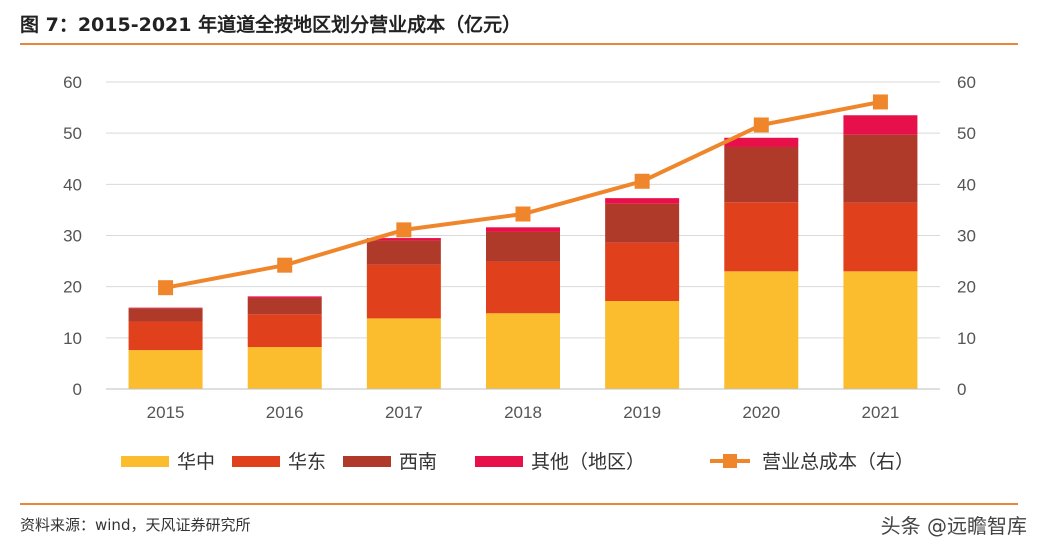  Describe the element at coordinates (72, 287) in the screenshot. I see `y-tick-label: 20` at that location.